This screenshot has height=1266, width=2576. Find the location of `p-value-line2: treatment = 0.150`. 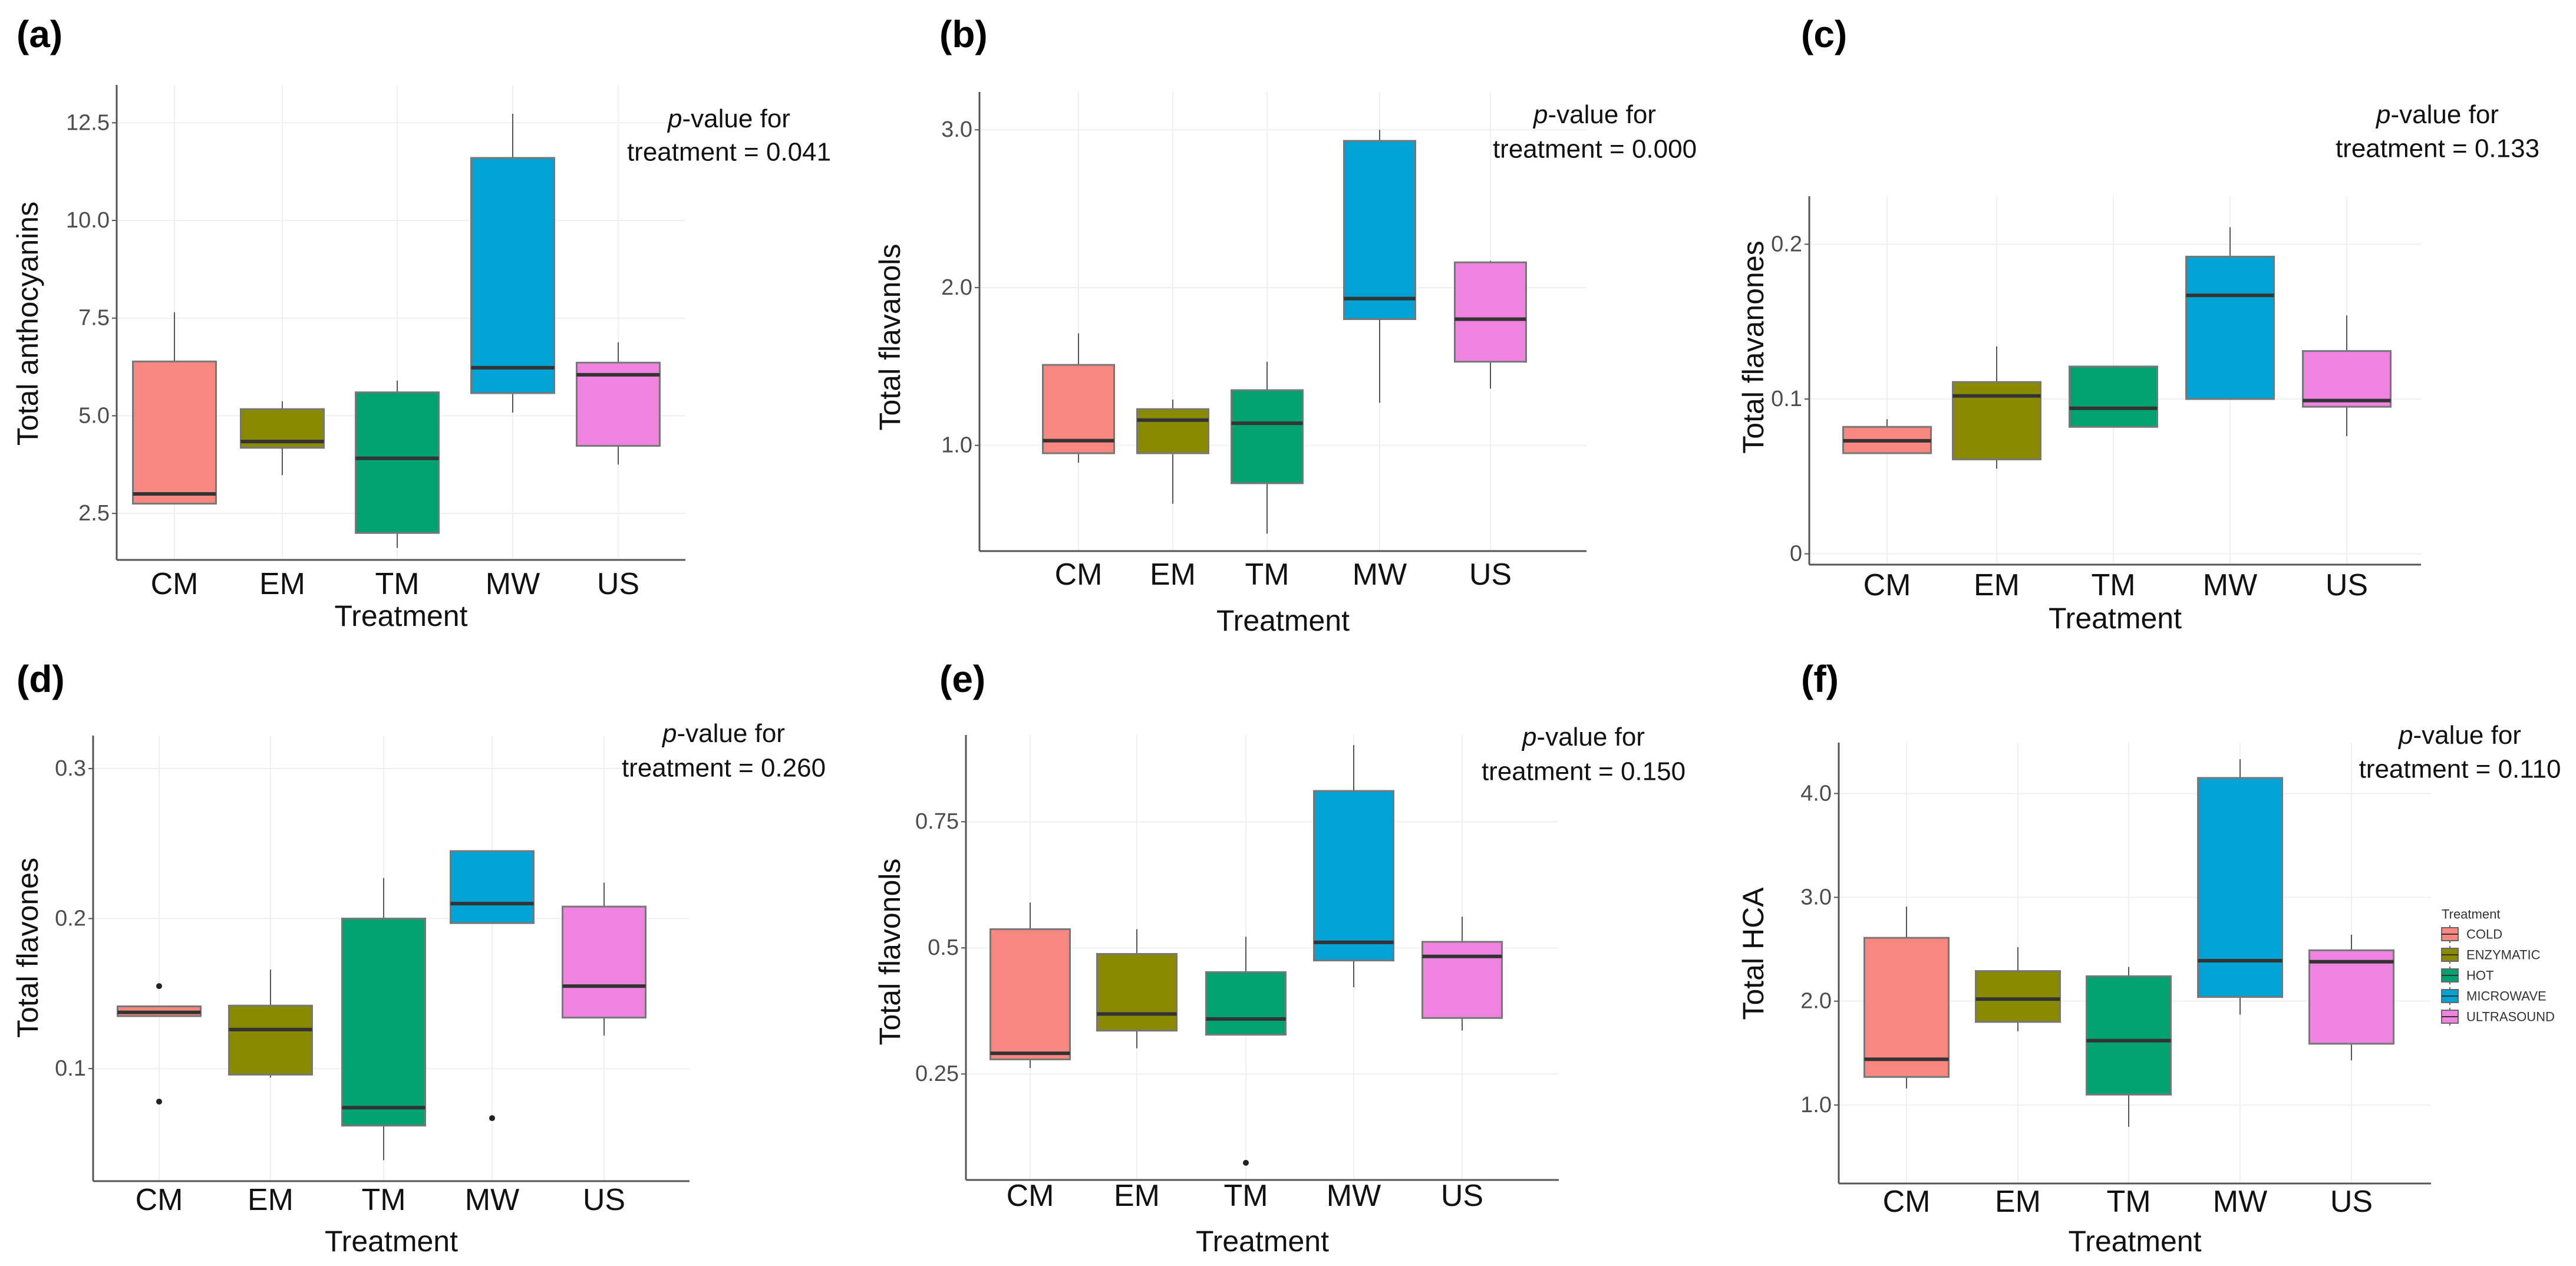

p-value-line2: treatment = 0.150 is located at coordinates (1584, 771).